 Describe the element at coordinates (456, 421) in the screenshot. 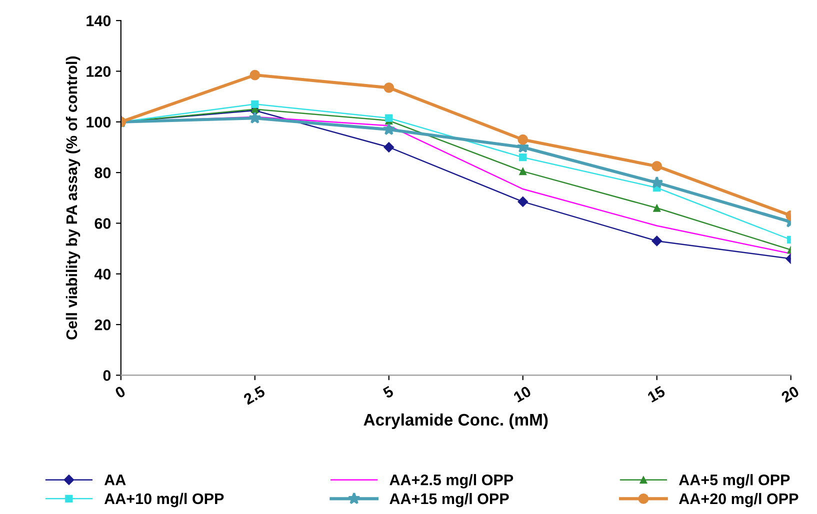

I see `x-axis-title: Acrylamide Conc. (mM)` at that location.